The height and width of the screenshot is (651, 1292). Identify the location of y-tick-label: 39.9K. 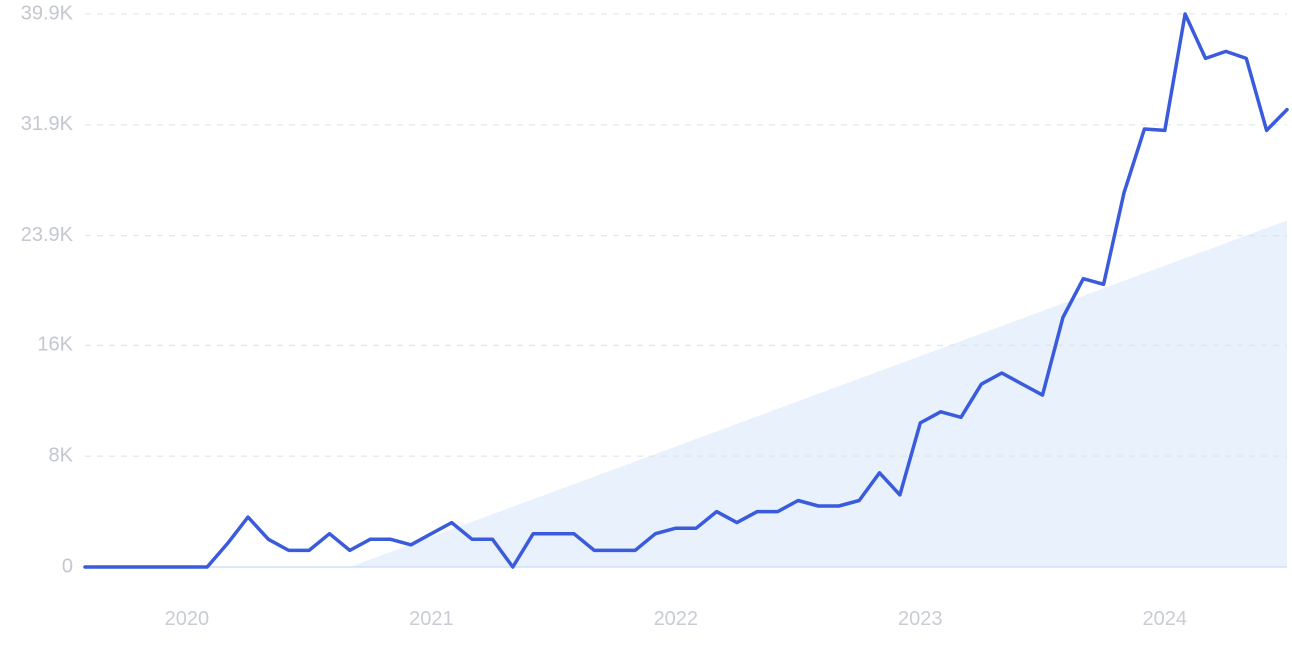
(47, 13).